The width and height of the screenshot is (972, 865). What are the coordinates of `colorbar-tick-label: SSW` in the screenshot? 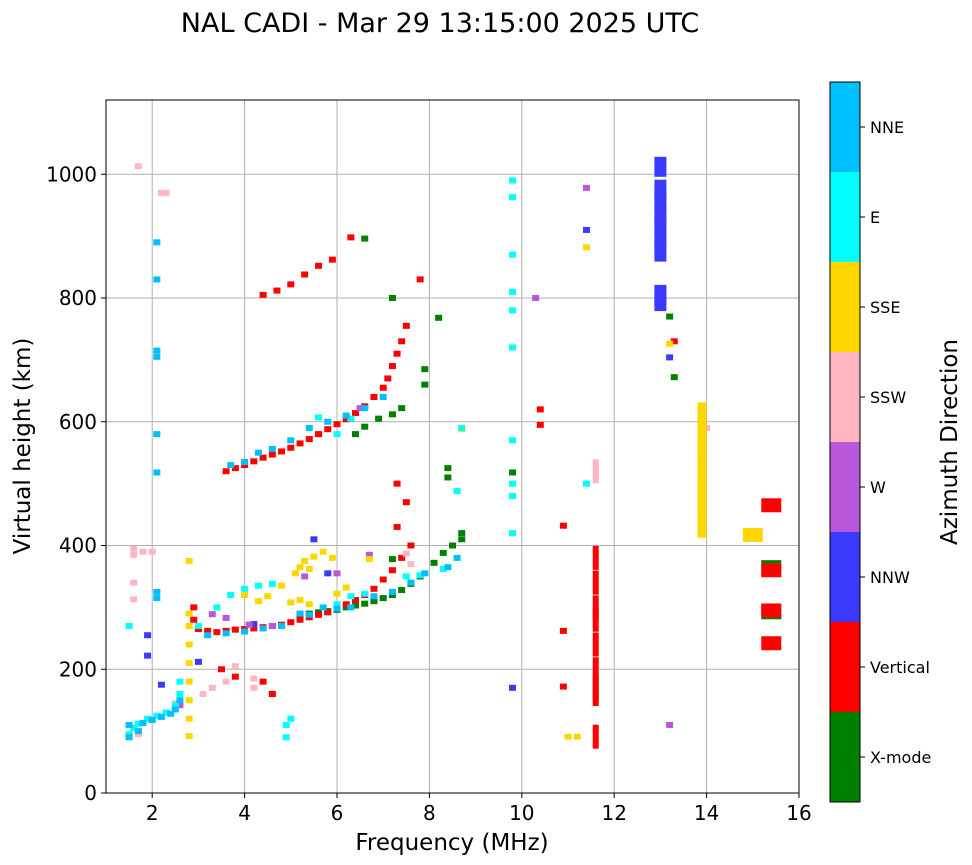 It's located at (888, 397).